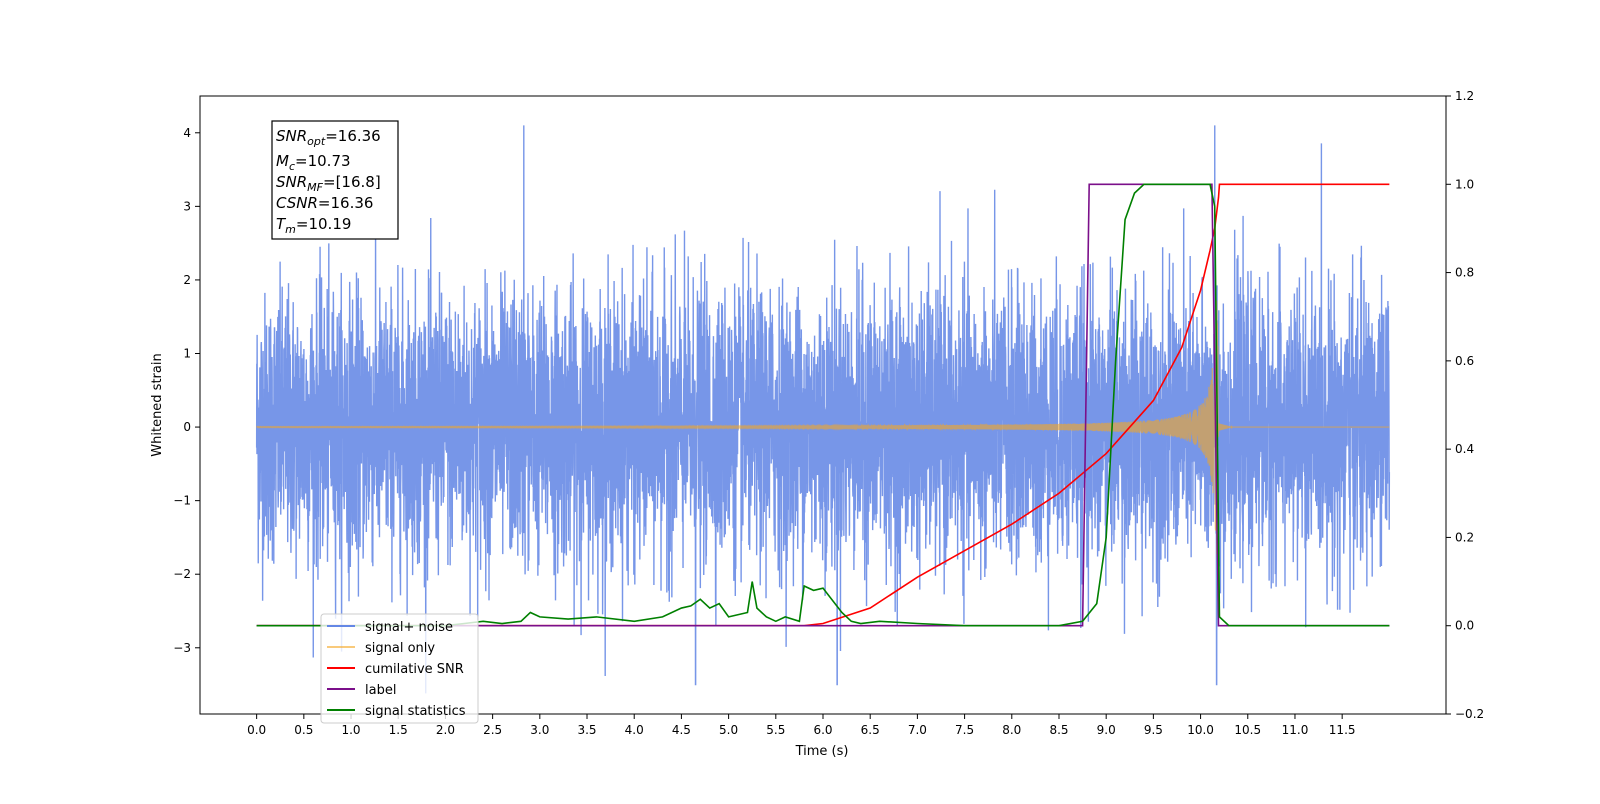 The image size is (1600, 804). What do you see at coordinates (324, 203) in the screenshot?
I see `annotation-line: CSNR=16.36` at bounding box center [324, 203].